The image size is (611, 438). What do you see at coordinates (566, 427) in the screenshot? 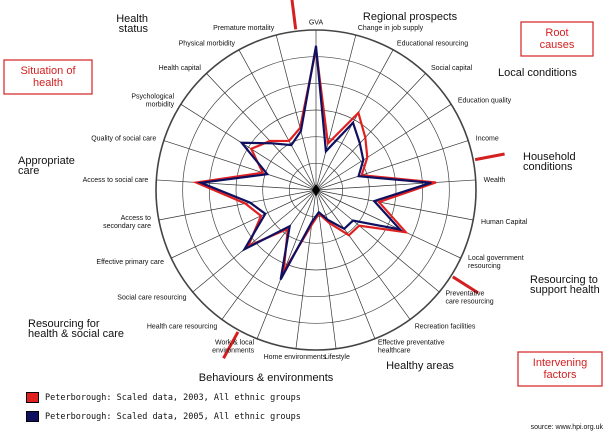
I see `source-note: source: www.hpi.org.uk` at bounding box center [566, 427].